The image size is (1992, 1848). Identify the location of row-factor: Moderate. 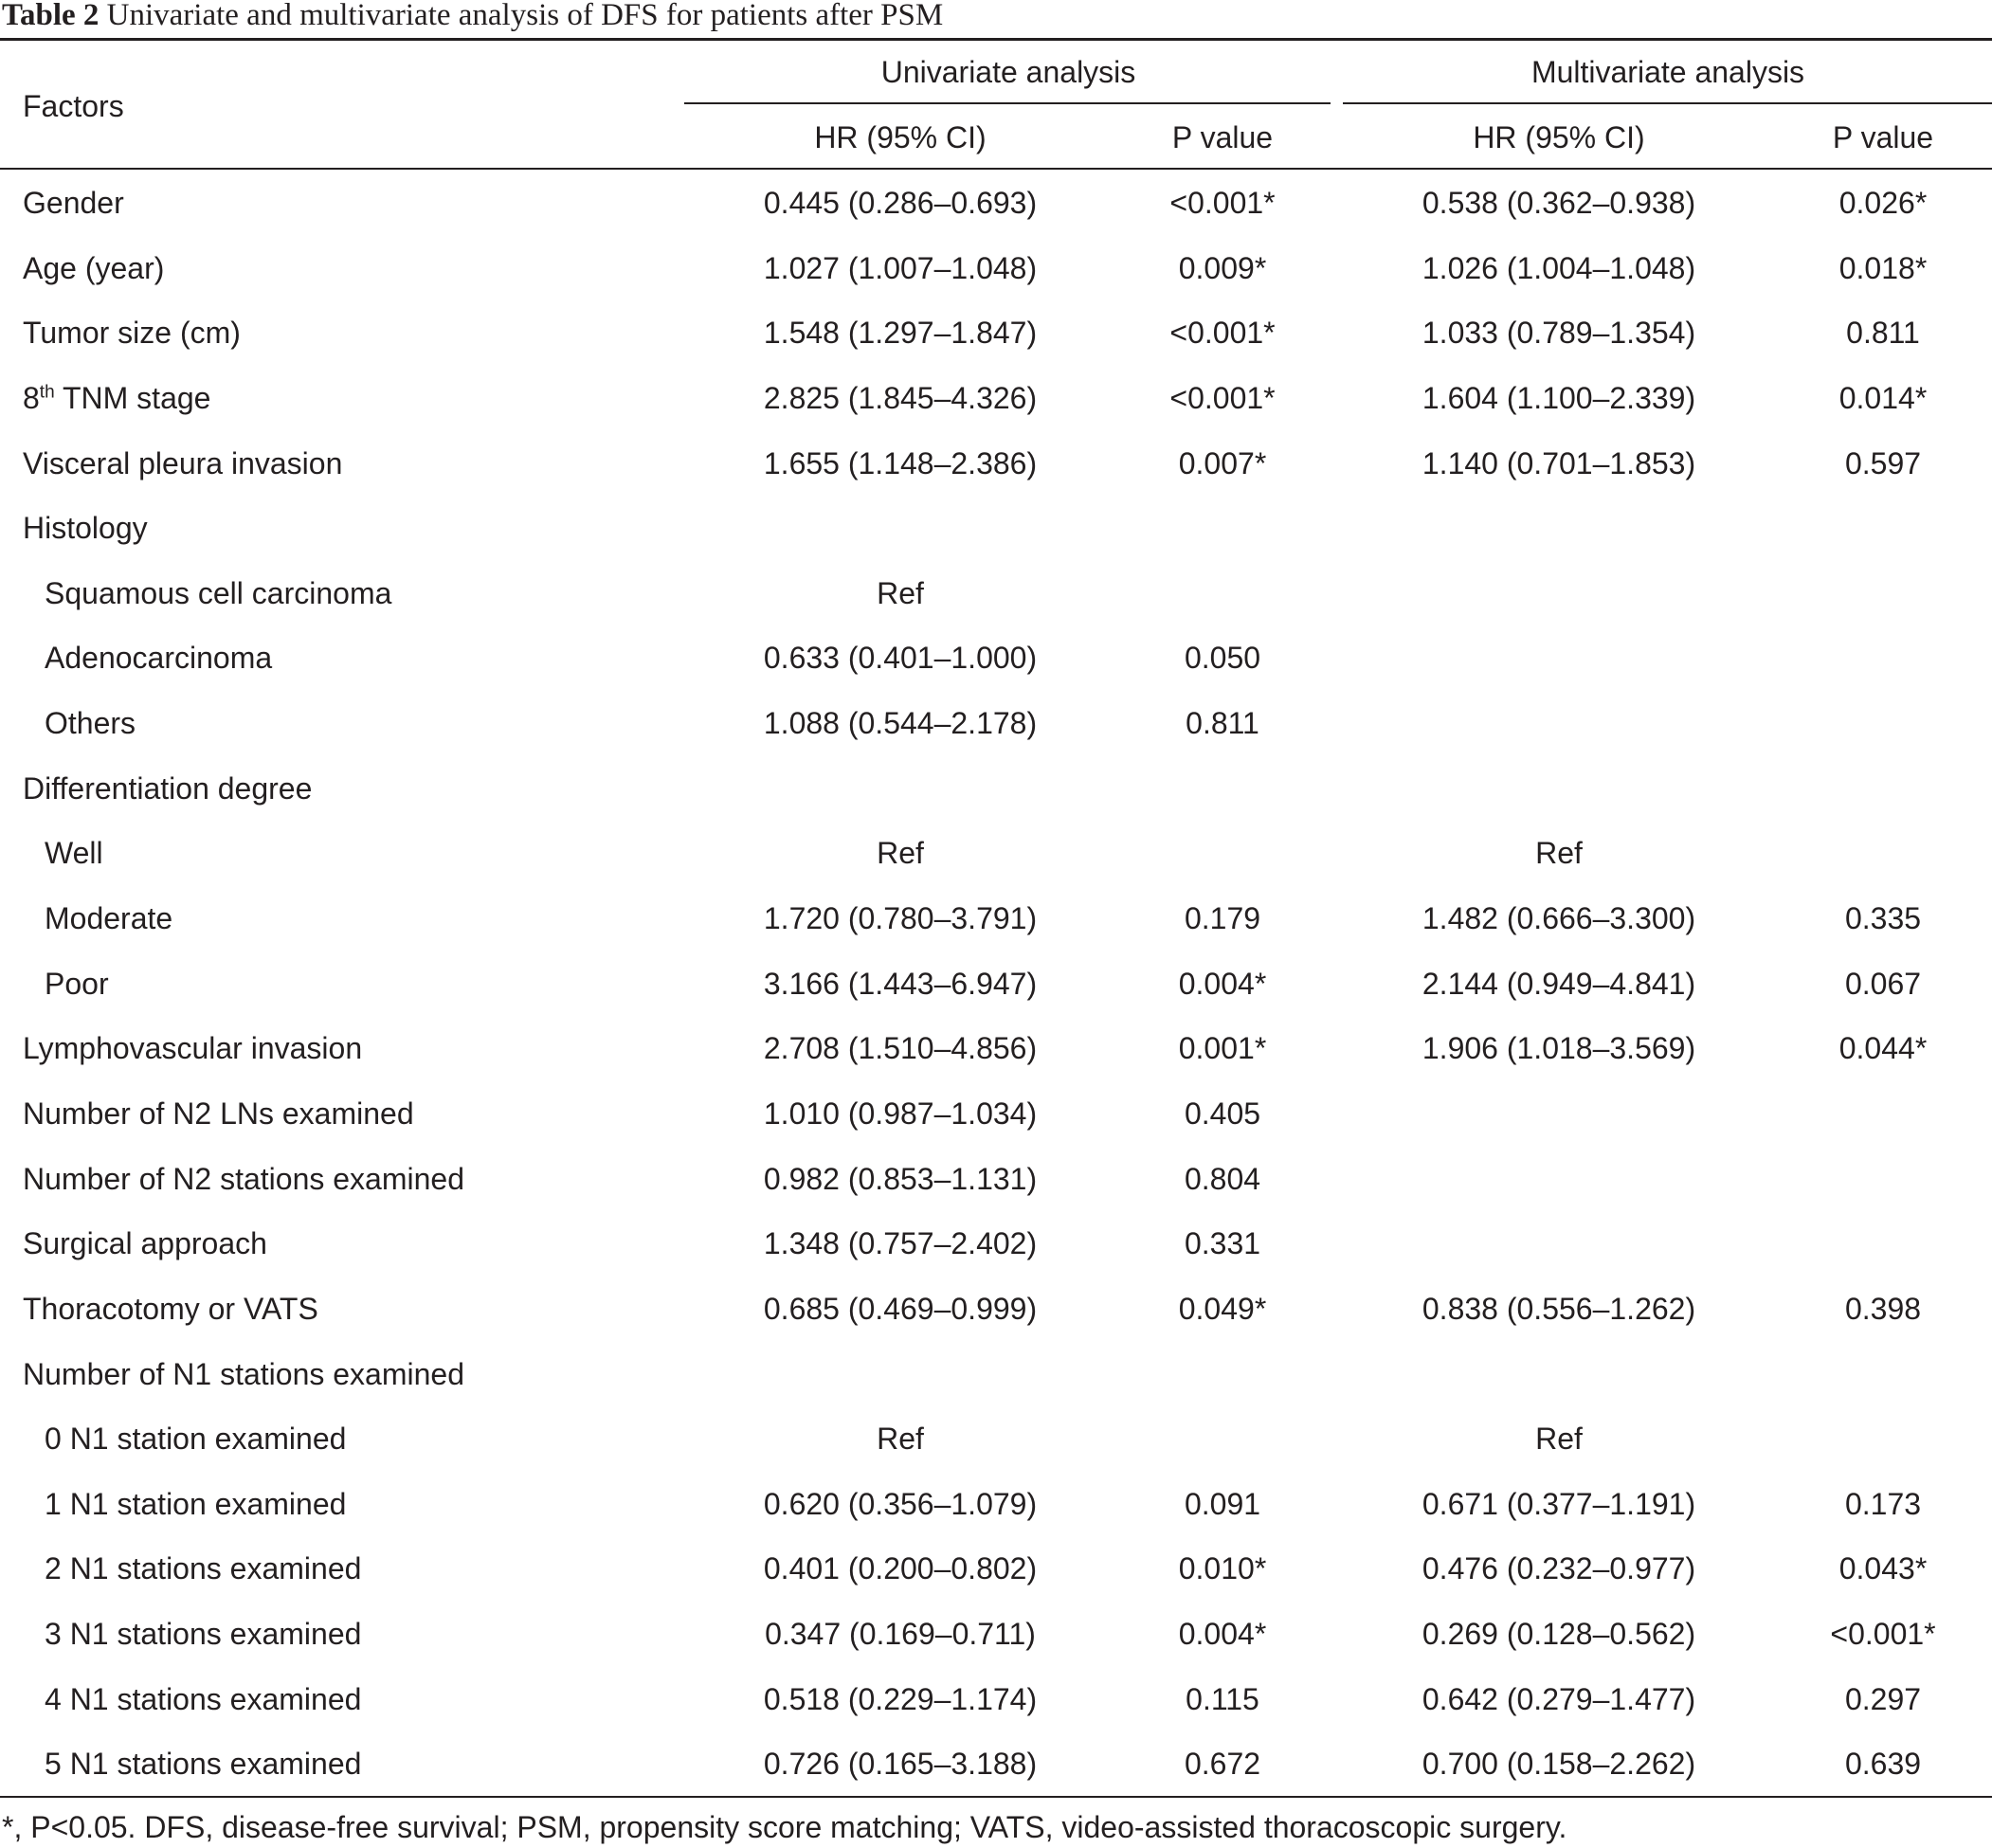
(109, 918).